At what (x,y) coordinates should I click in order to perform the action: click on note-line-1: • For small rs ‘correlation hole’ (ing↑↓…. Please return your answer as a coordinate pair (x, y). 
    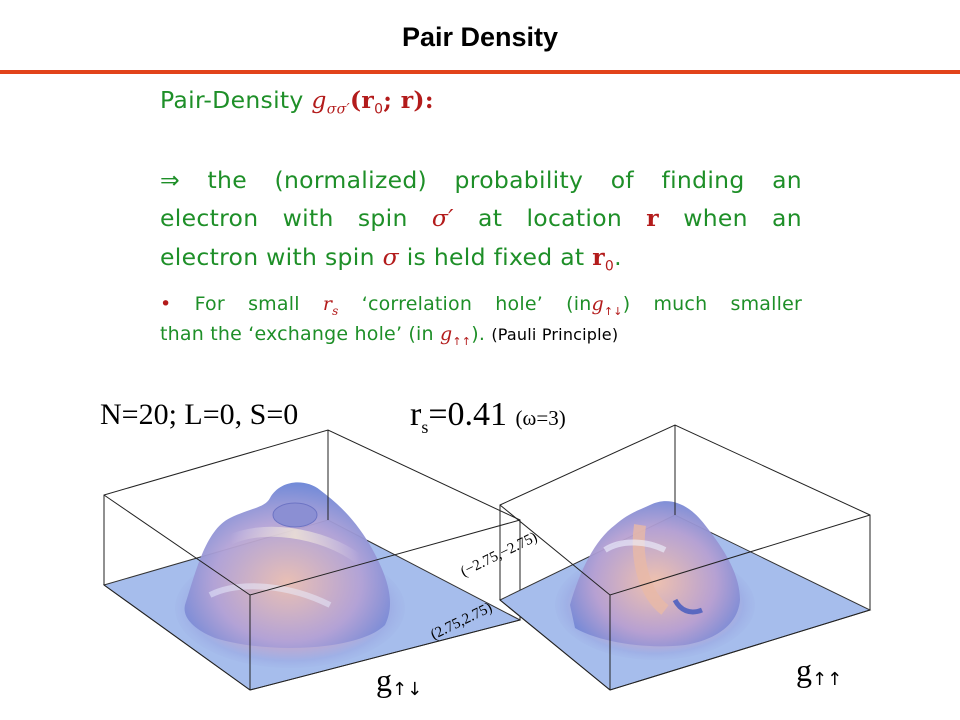
    Looking at the image, I should click on (481, 305).